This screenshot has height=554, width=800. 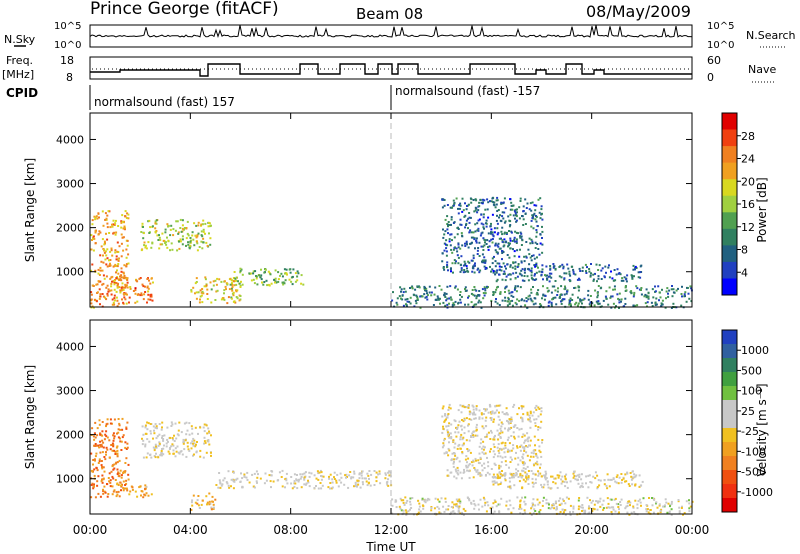 I want to click on colorbar-swatch, so click(x=729, y=171).